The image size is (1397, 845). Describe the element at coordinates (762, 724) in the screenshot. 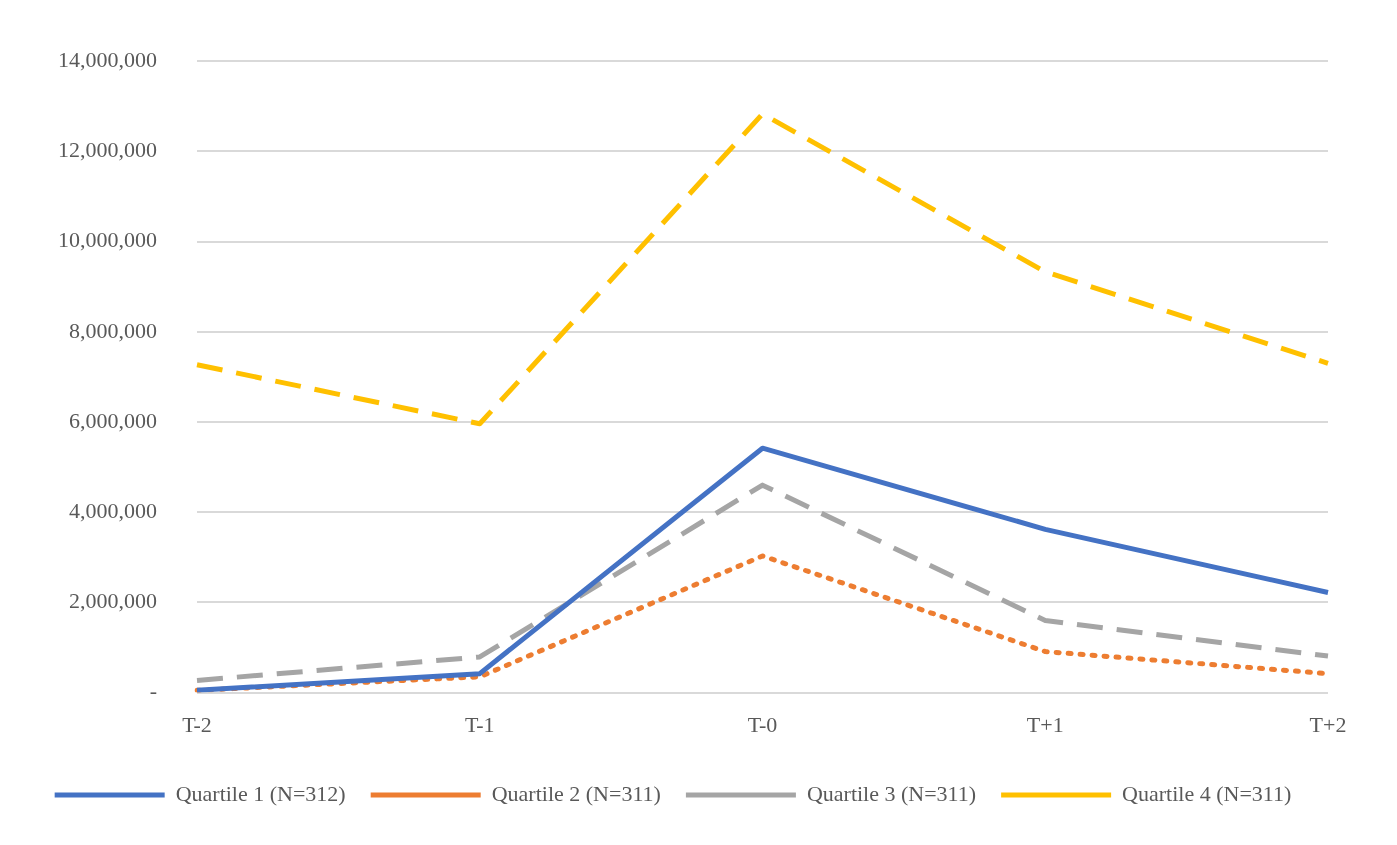

I see `x-tick-label: T-0` at that location.